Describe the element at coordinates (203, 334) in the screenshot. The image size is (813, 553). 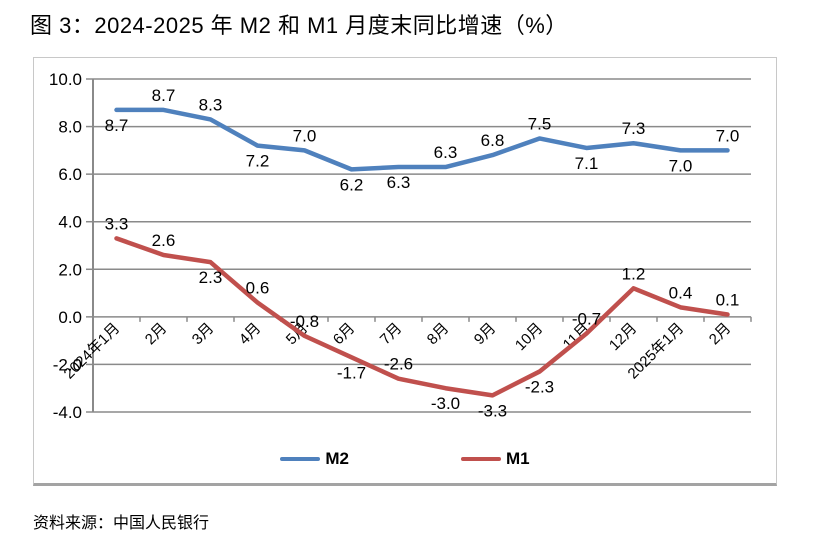
I see `svg-text: 3月` at that location.